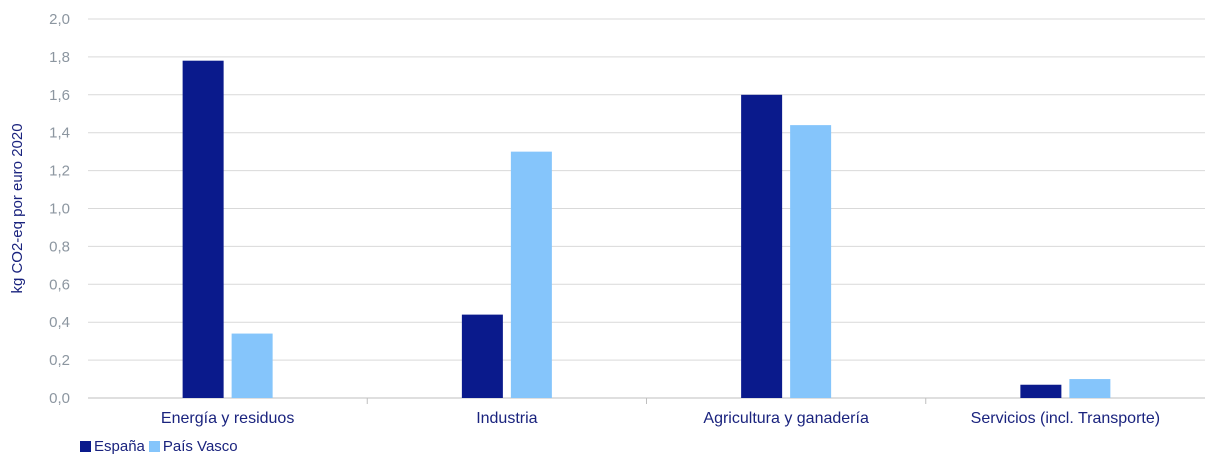 Image resolution: width=1209 pixels, height=456 pixels. Describe the element at coordinates (59, 209) in the screenshot. I see `y-tick-label: 1,0` at that location.